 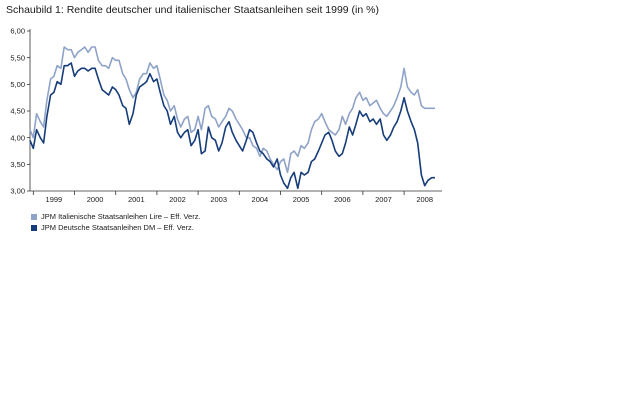 I want to click on legend-swatch-italy, so click(x=34, y=216).